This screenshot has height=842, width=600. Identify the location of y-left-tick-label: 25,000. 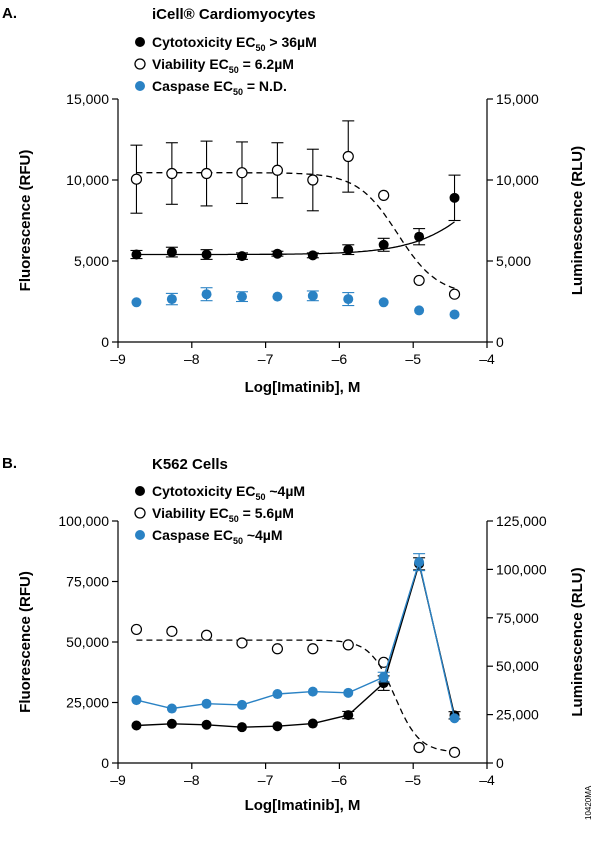
(87, 703).